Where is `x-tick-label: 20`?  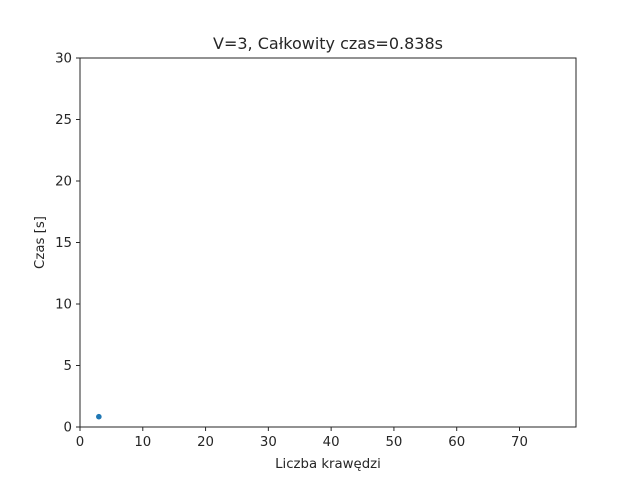 x-tick-label: 20 is located at coordinates (205, 442).